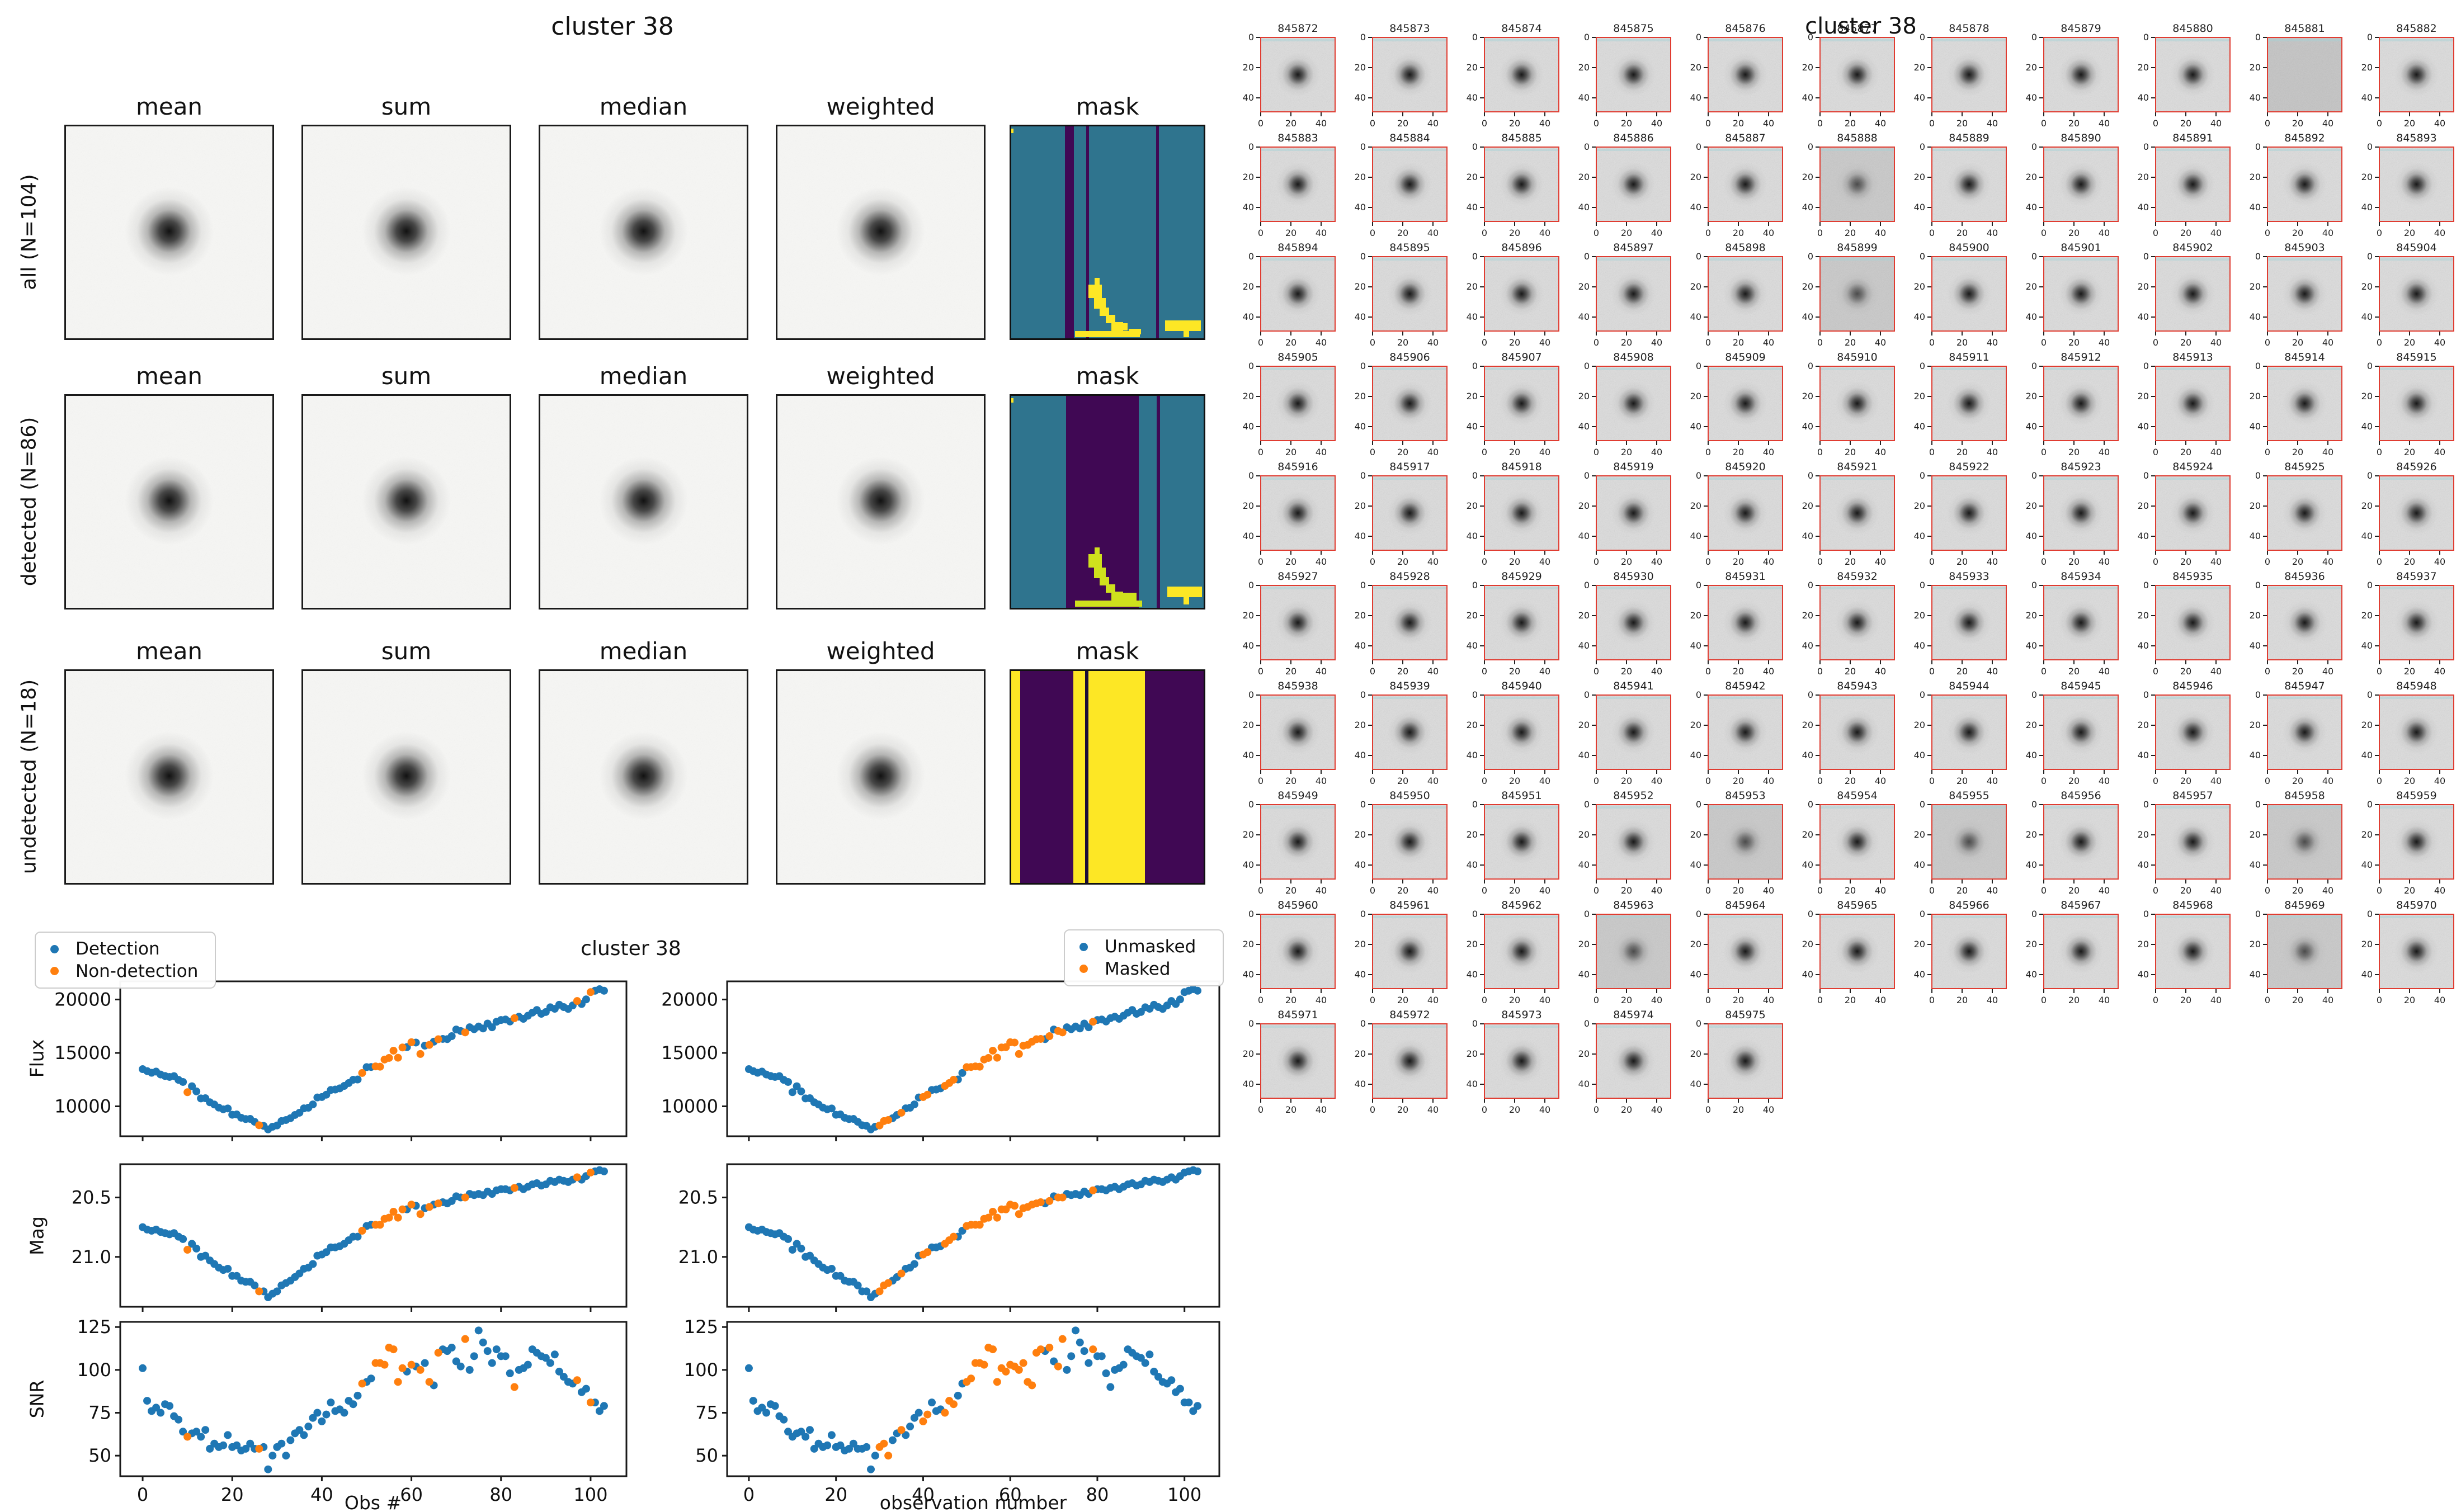 This screenshot has width=2461, height=1512. What do you see at coordinates (880, 651) in the screenshot?
I see `column-header-weighted: weighted` at bounding box center [880, 651].